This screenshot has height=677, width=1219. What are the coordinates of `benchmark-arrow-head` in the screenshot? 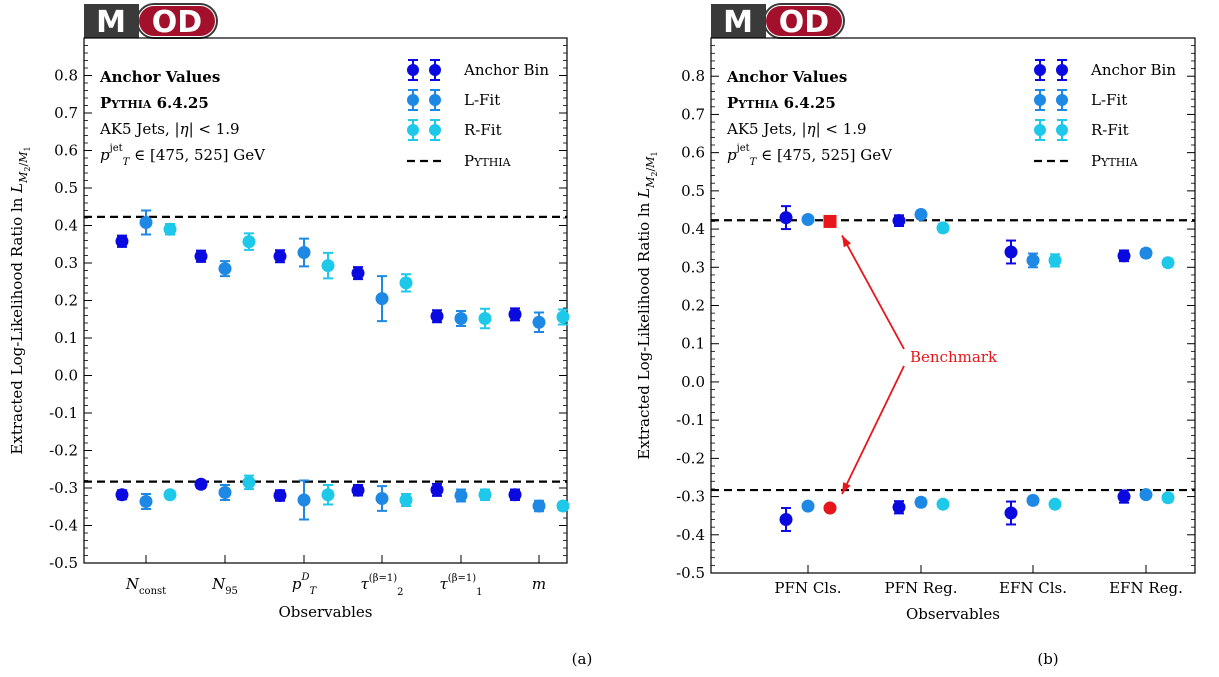 It's located at (846, 488).